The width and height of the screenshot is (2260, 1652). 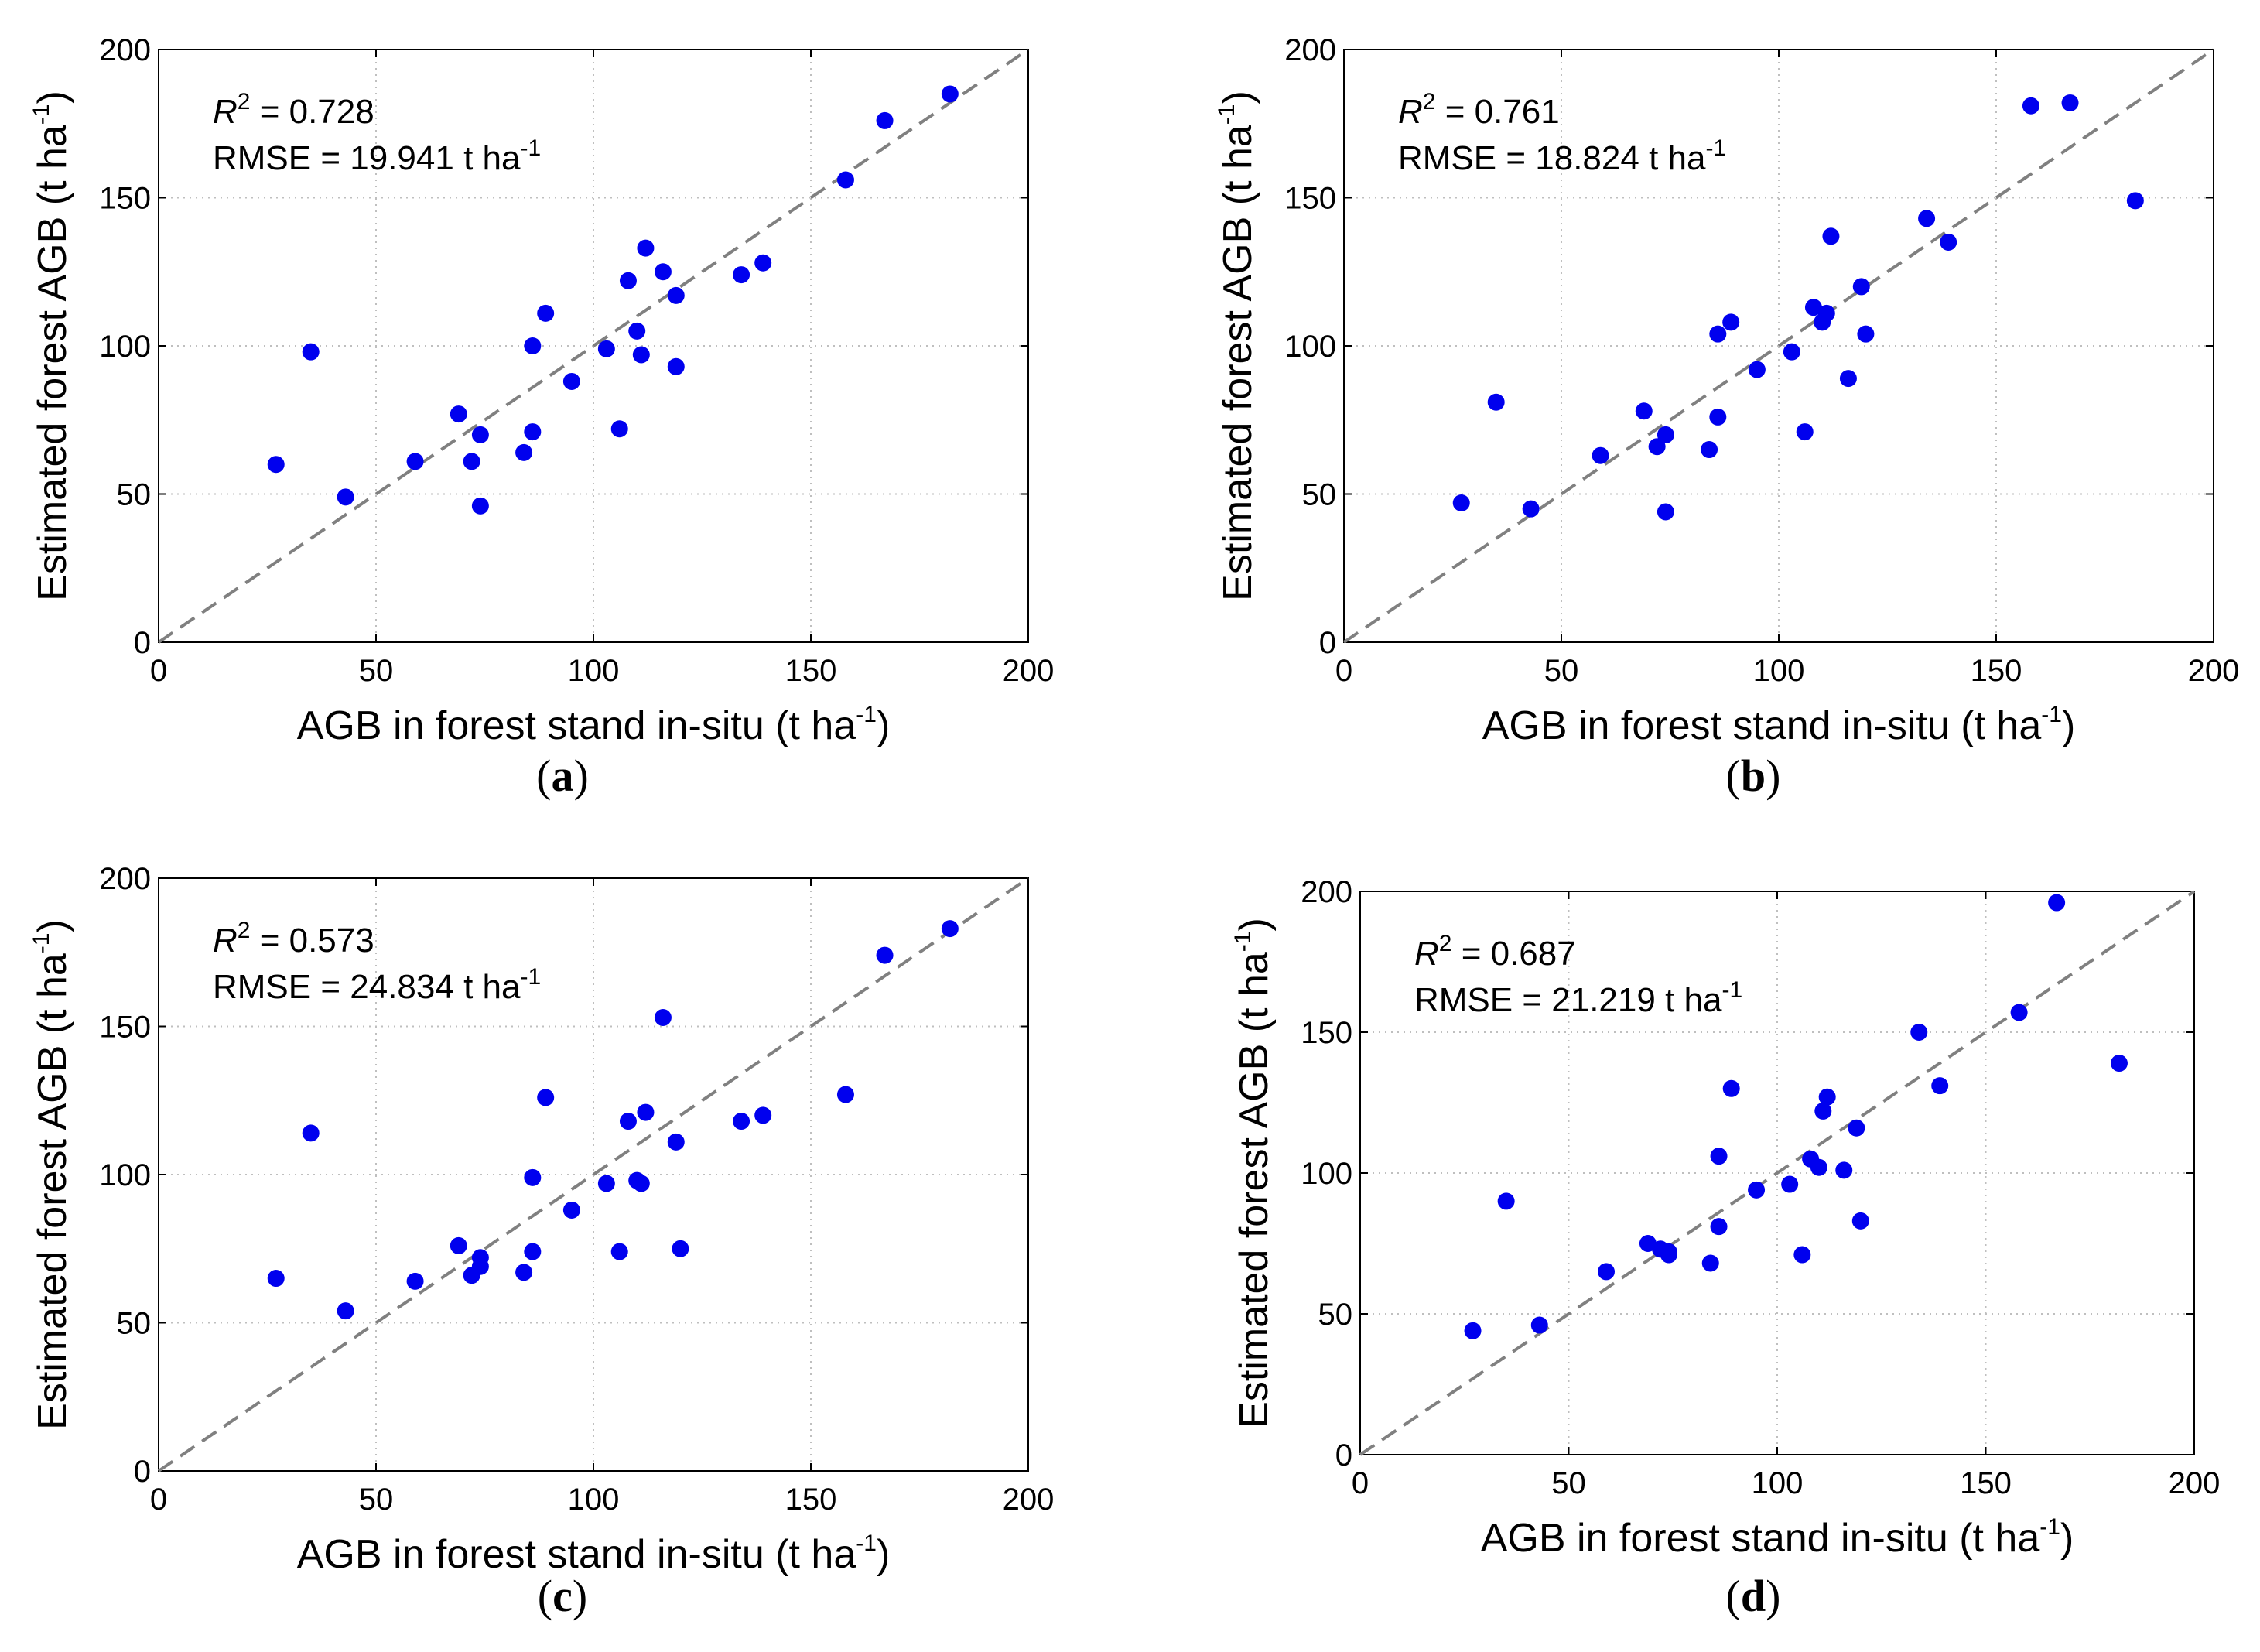 What do you see at coordinates (367, 158) in the screenshot?
I see `rmse-value: RMSE = 19.941 t ha` at bounding box center [367, 158].